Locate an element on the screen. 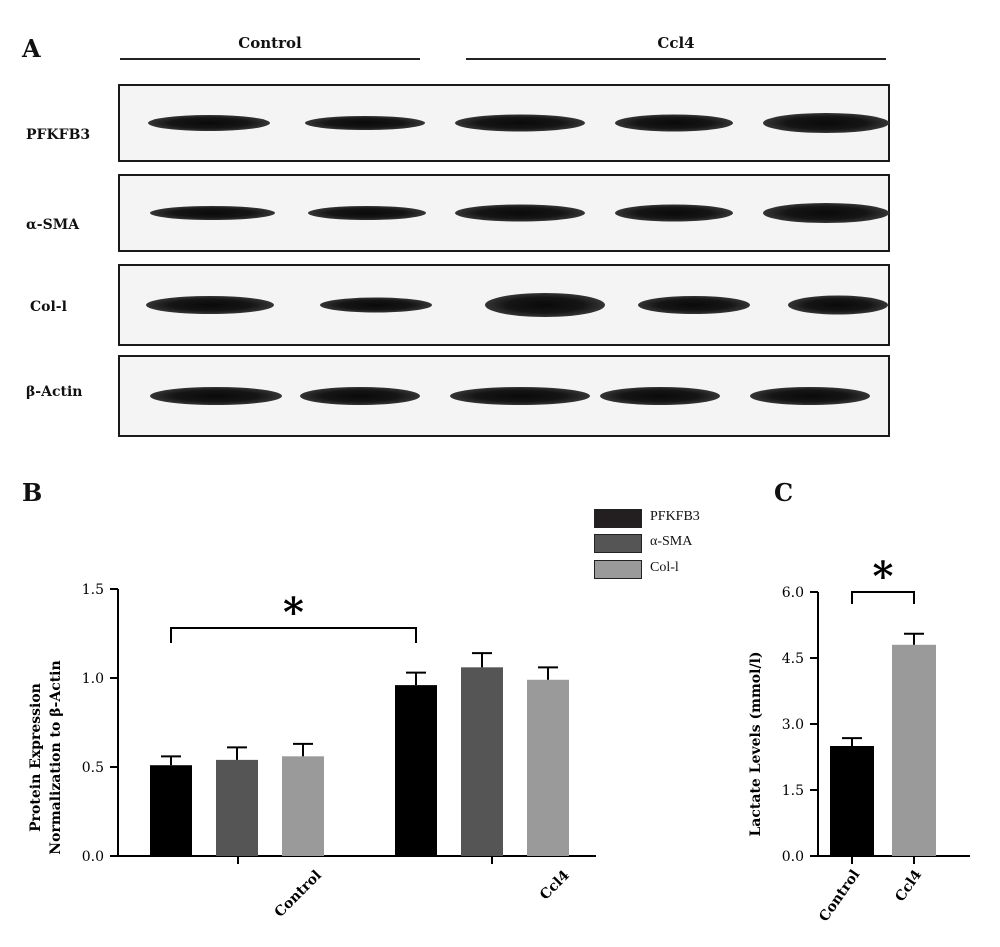  bar-sma-ccl4 is located at coordinates (482, 761).